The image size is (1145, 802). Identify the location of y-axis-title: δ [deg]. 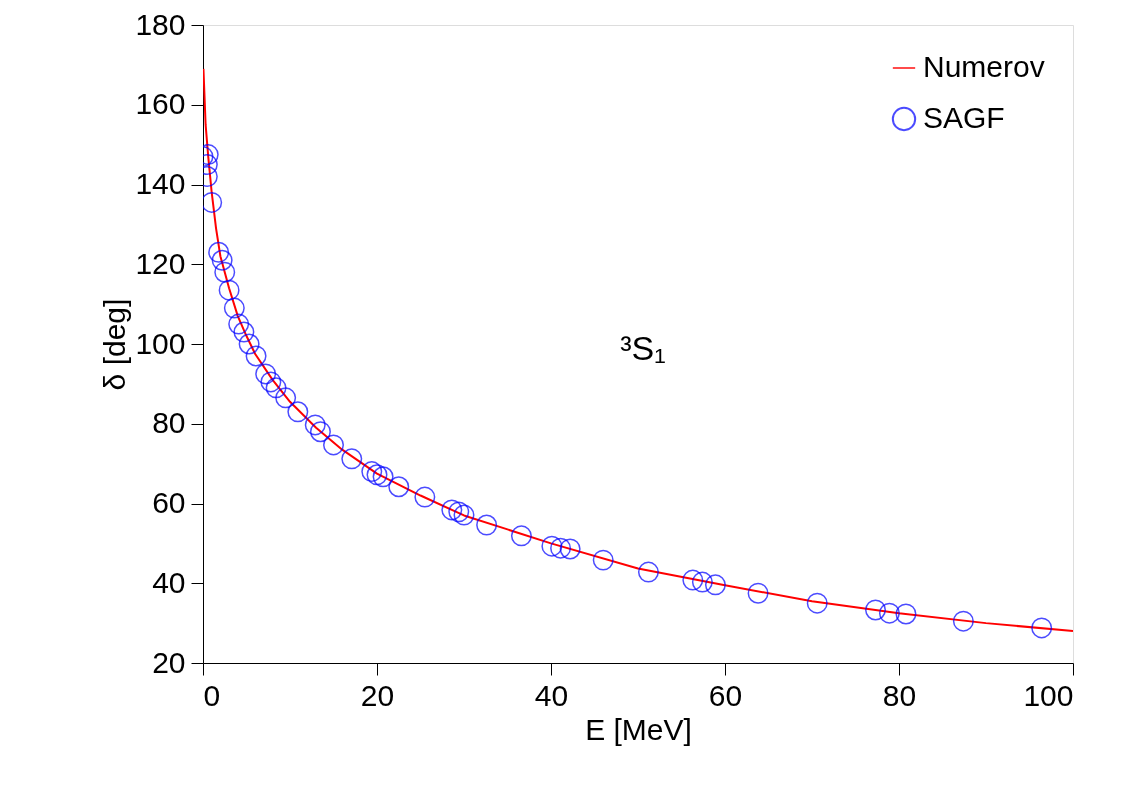
(115, 344).